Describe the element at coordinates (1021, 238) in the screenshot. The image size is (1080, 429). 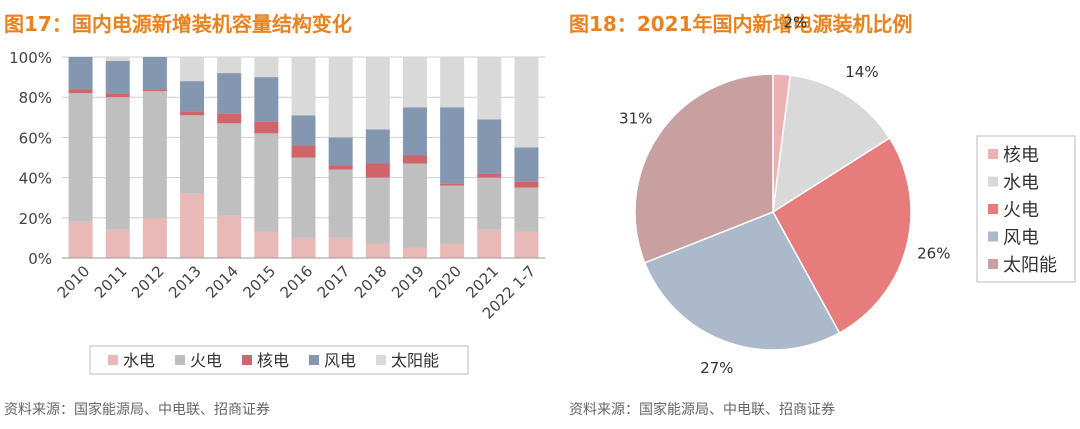
I see `pie-legend-label-pie_wind: 风电` at that location.